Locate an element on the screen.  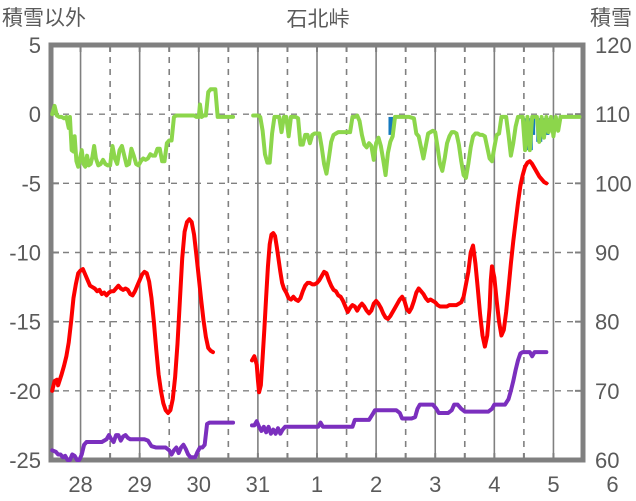
y-tick-left: -10 is located at coordinates (25, 253).